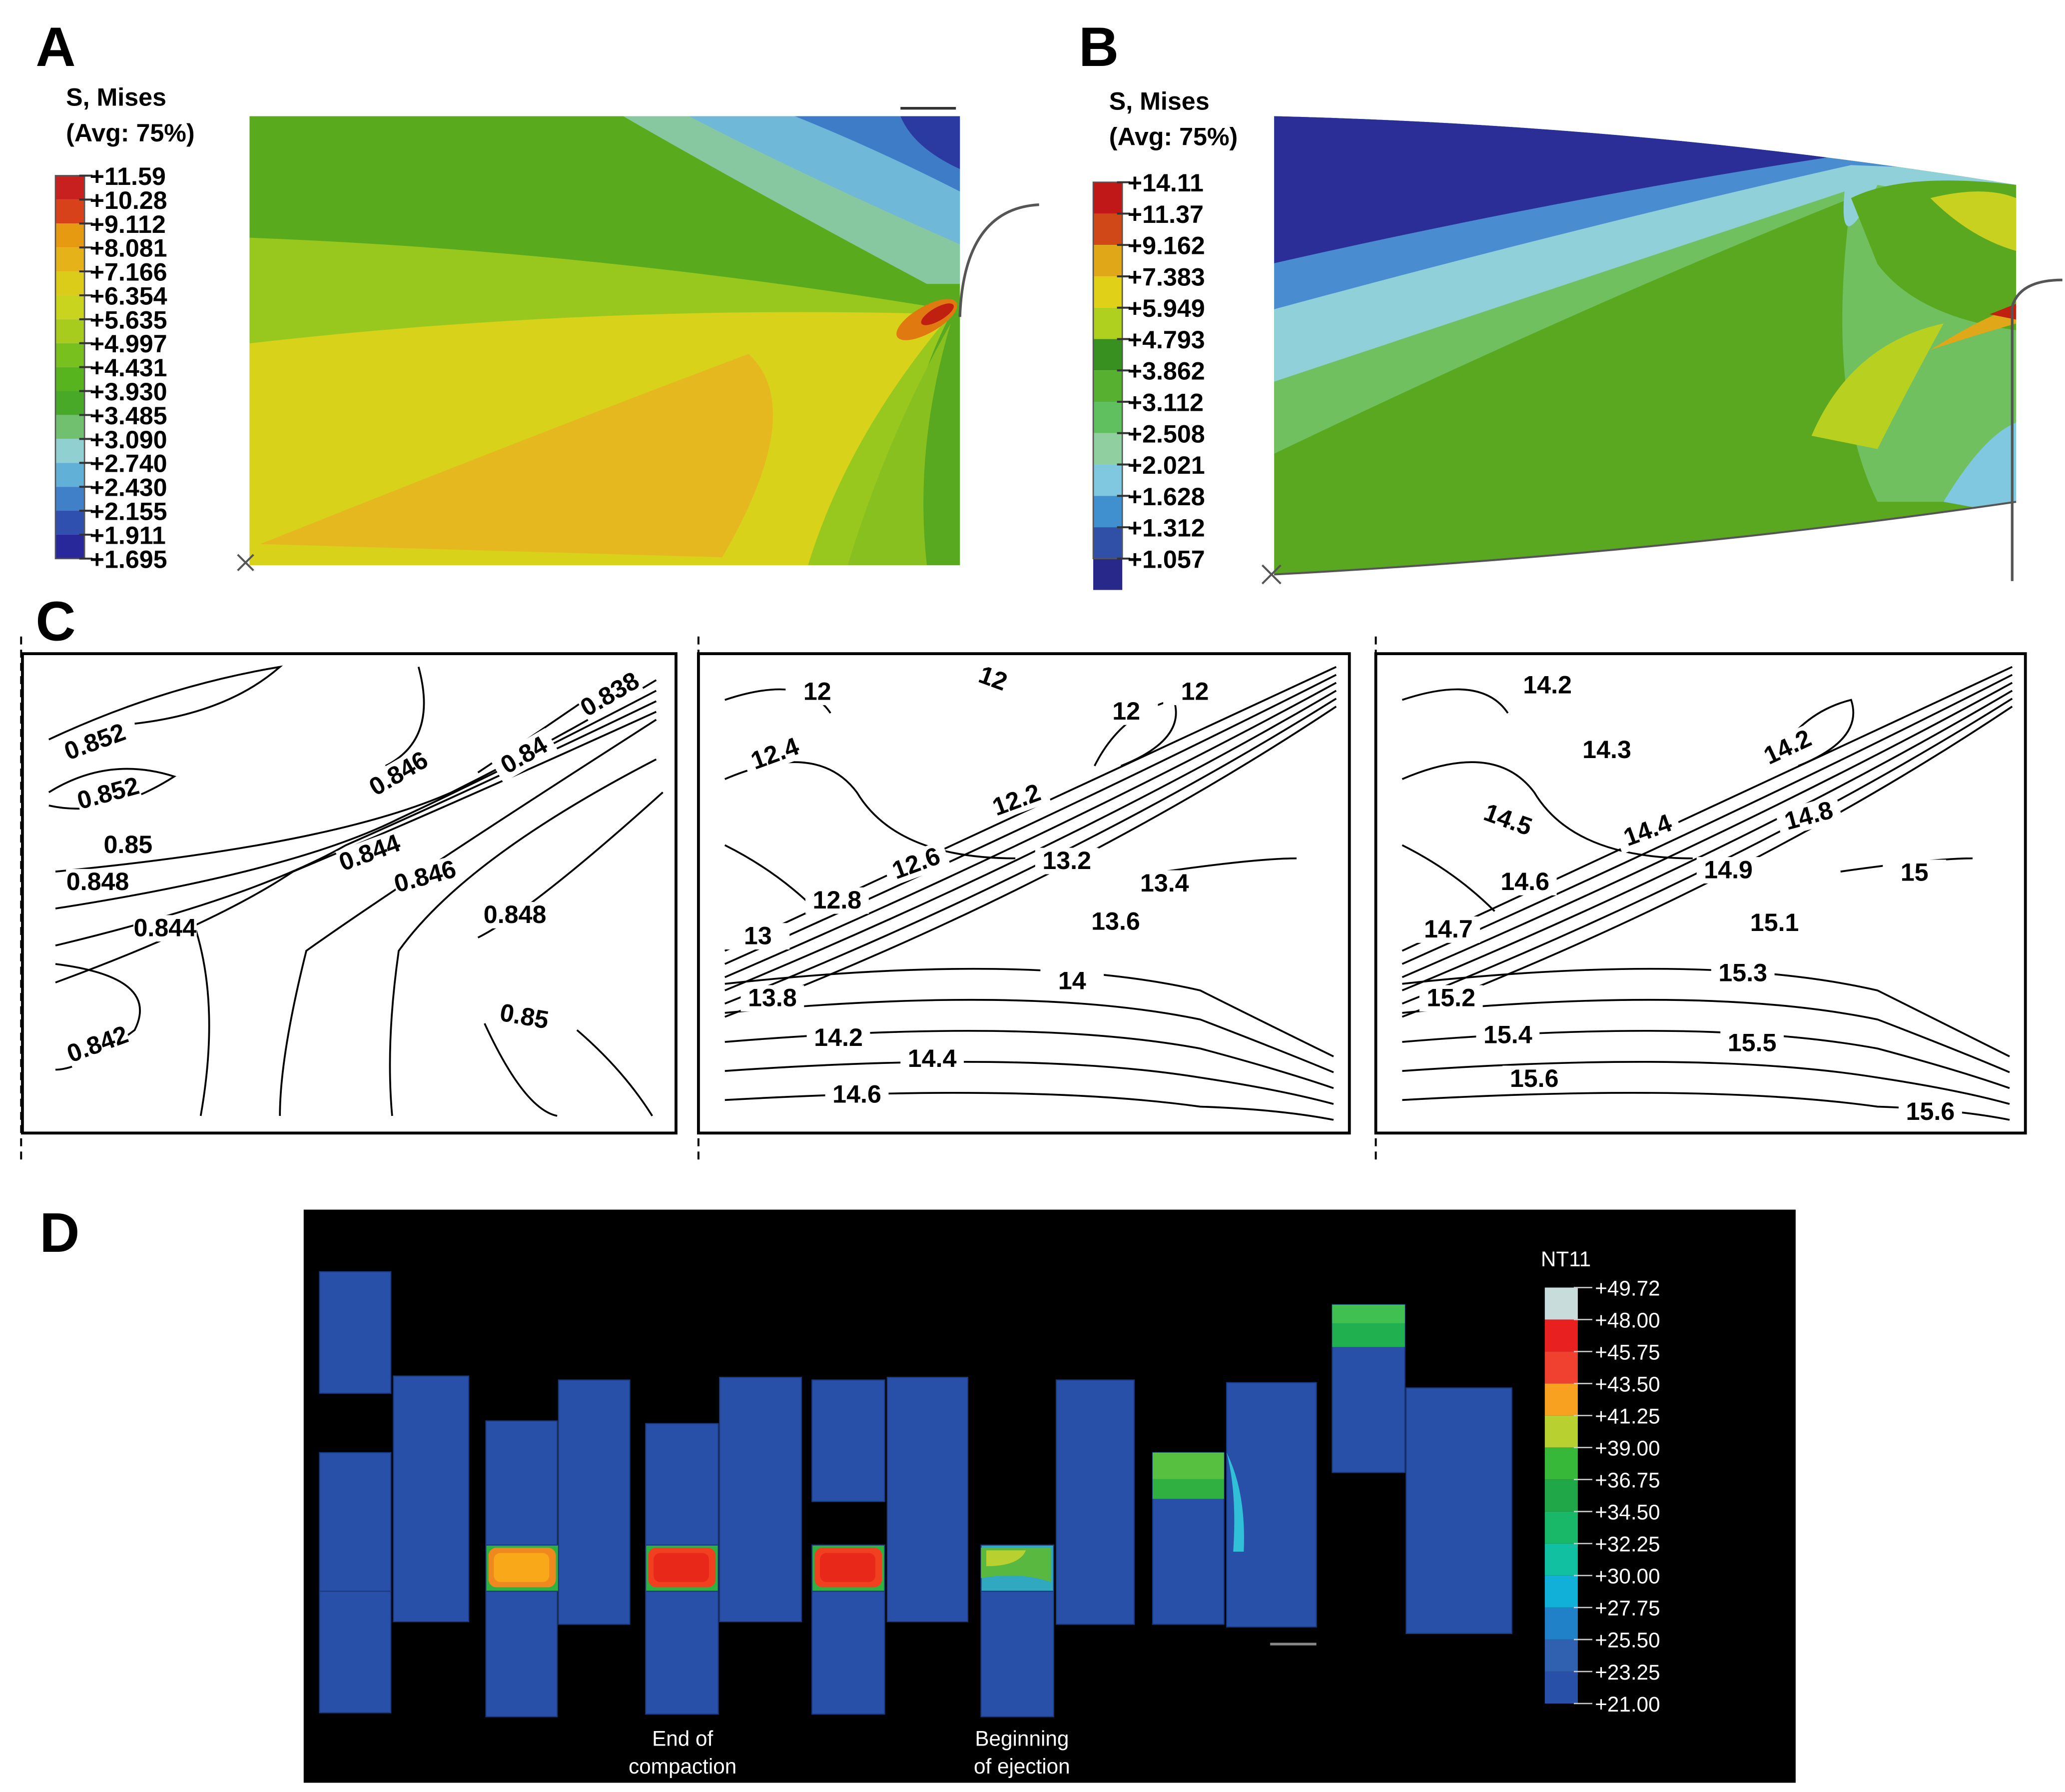 The height and width of the screenshot is (1792, 2065). I want to click on legend-value: +2.508, so click(1166, 434).